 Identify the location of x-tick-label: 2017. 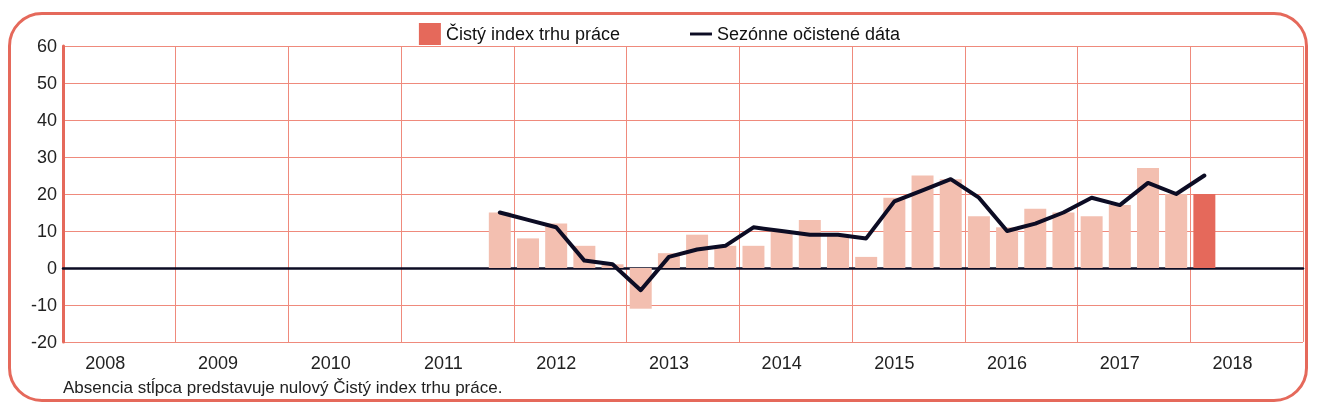
(1119, 363).